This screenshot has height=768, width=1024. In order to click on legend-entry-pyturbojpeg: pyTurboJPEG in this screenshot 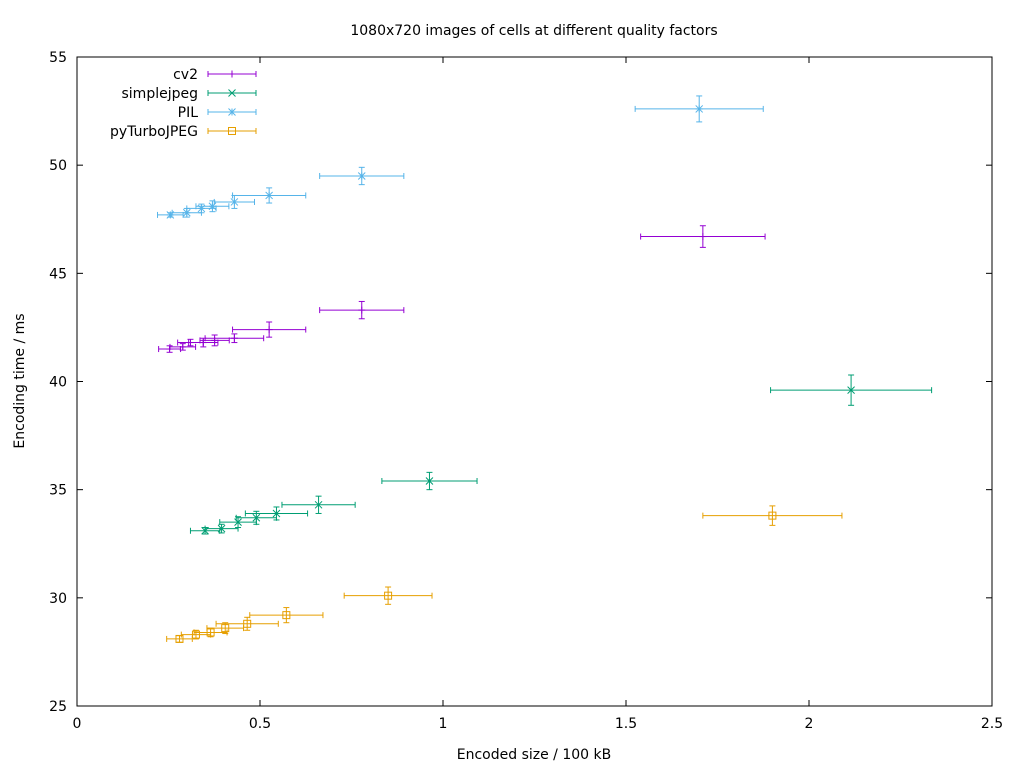, I will do `click(183, 132)`.